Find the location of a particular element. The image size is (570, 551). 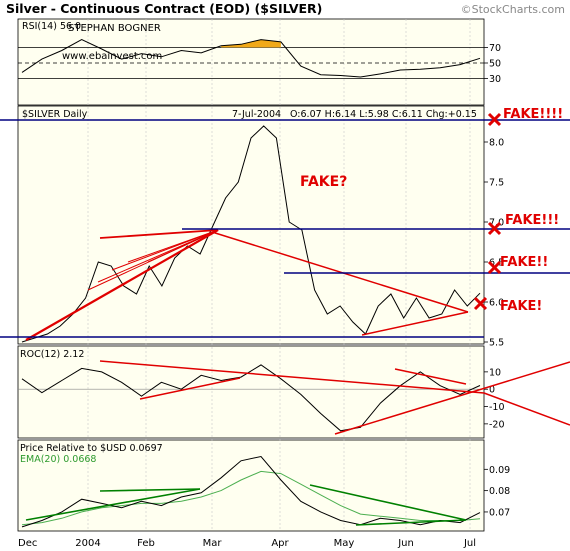

relative-trendlines is located at coordinates (246, 505).